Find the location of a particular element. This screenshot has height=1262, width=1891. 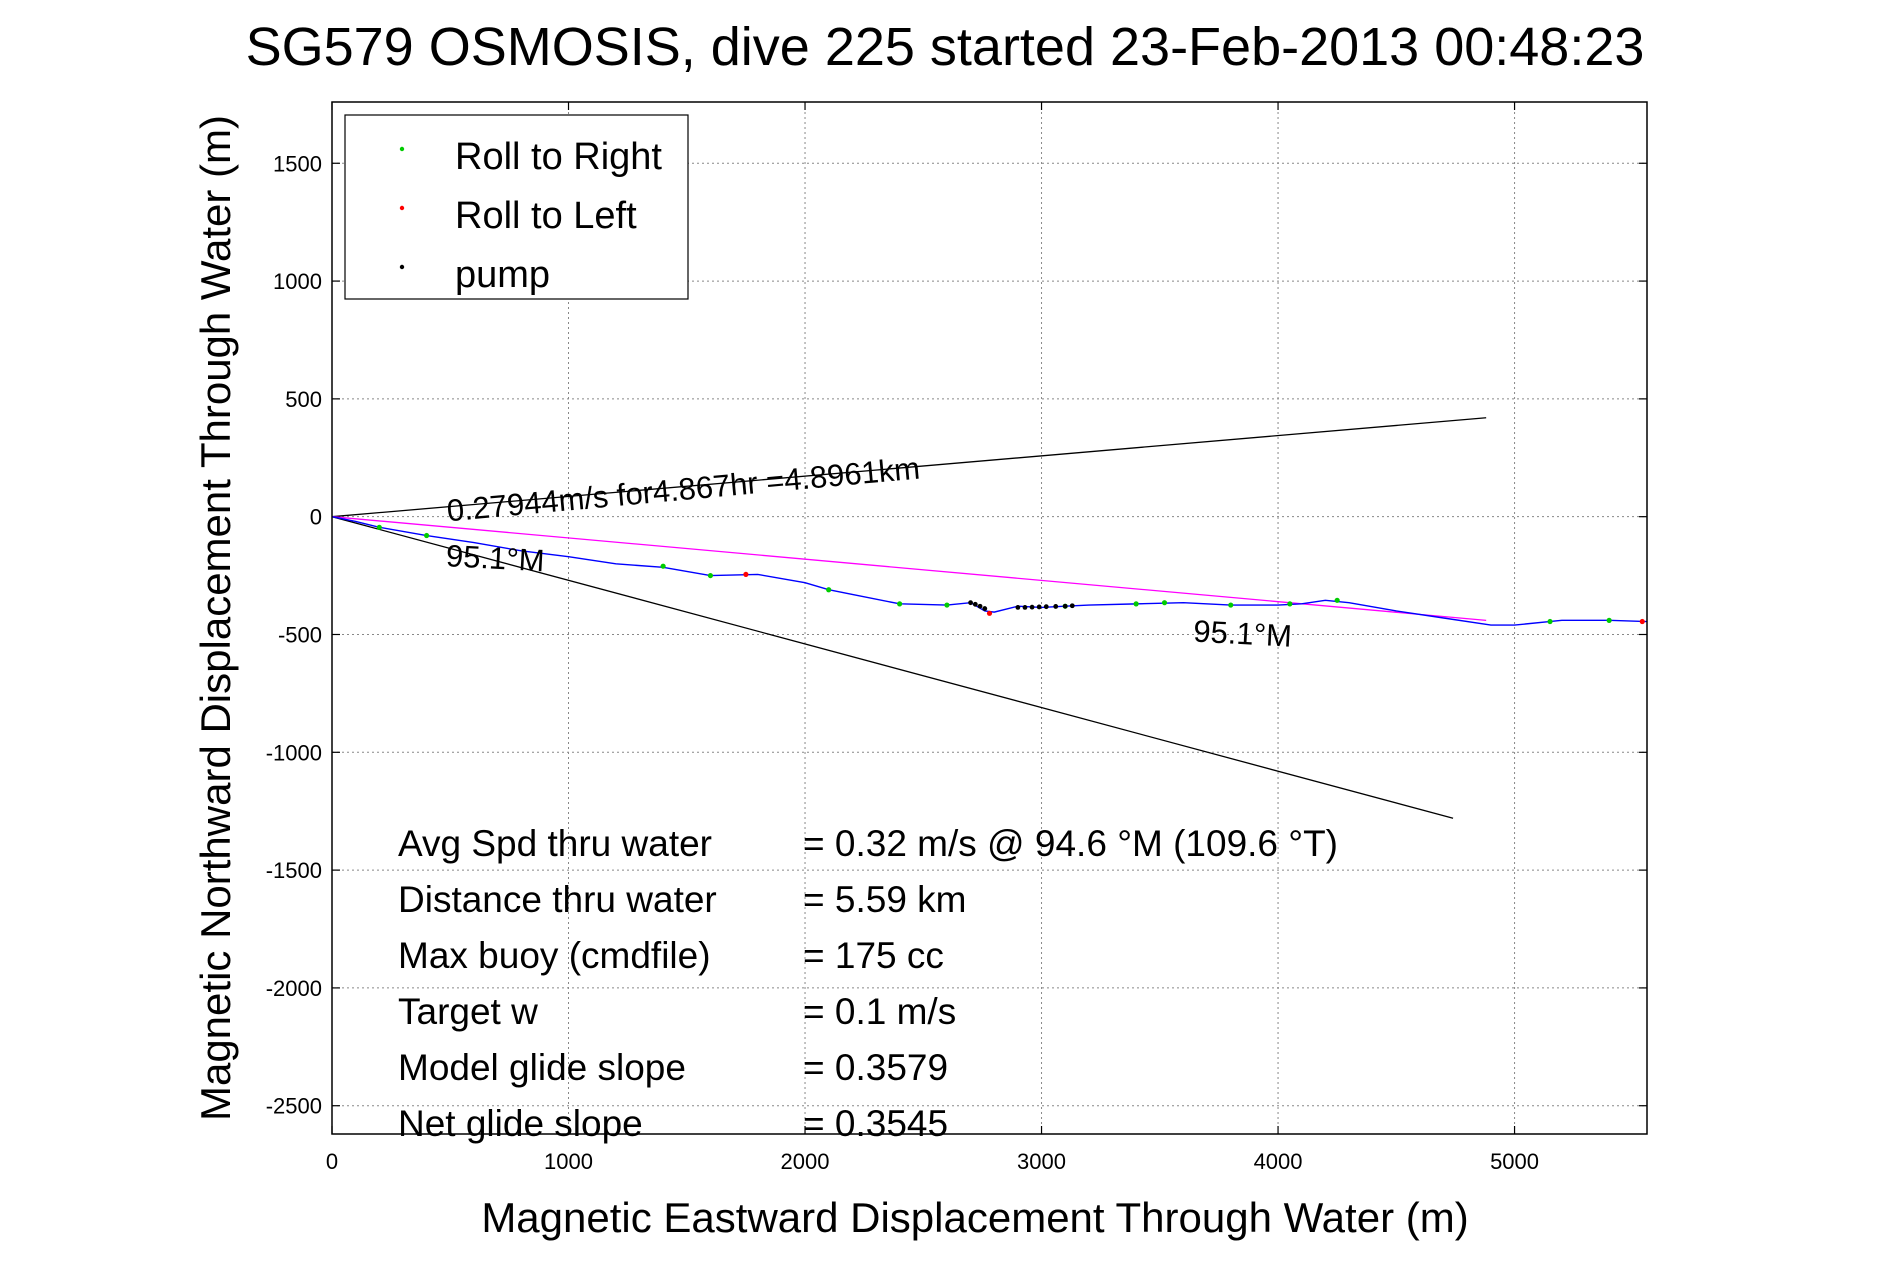

y-tick-label: 1000 is located at coordinates (297, 281).